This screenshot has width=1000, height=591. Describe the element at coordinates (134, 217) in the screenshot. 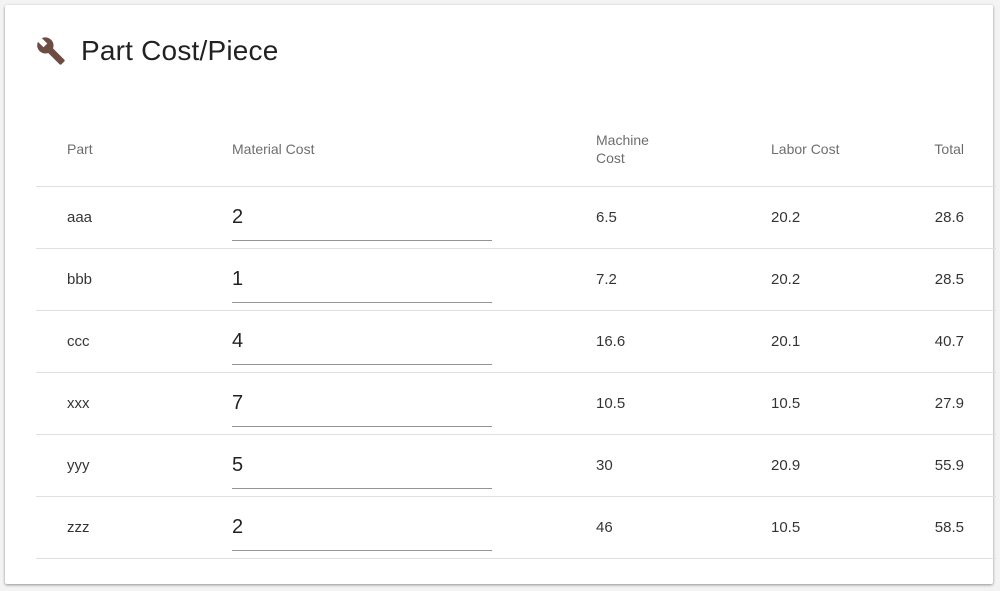

I see `cell-part: aaa` at that location.